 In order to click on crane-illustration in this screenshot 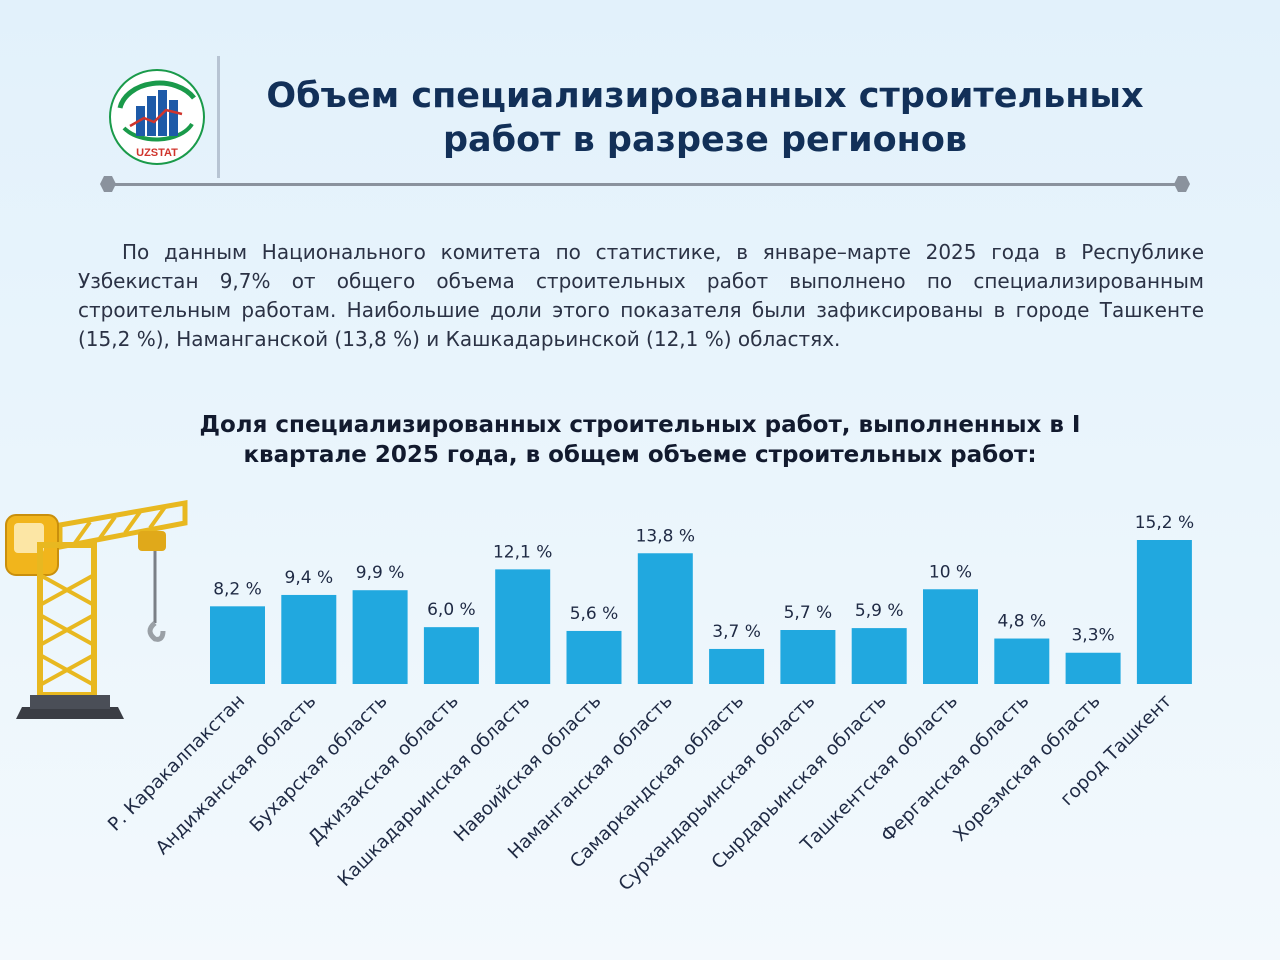, I will do `click(96, 609)`.